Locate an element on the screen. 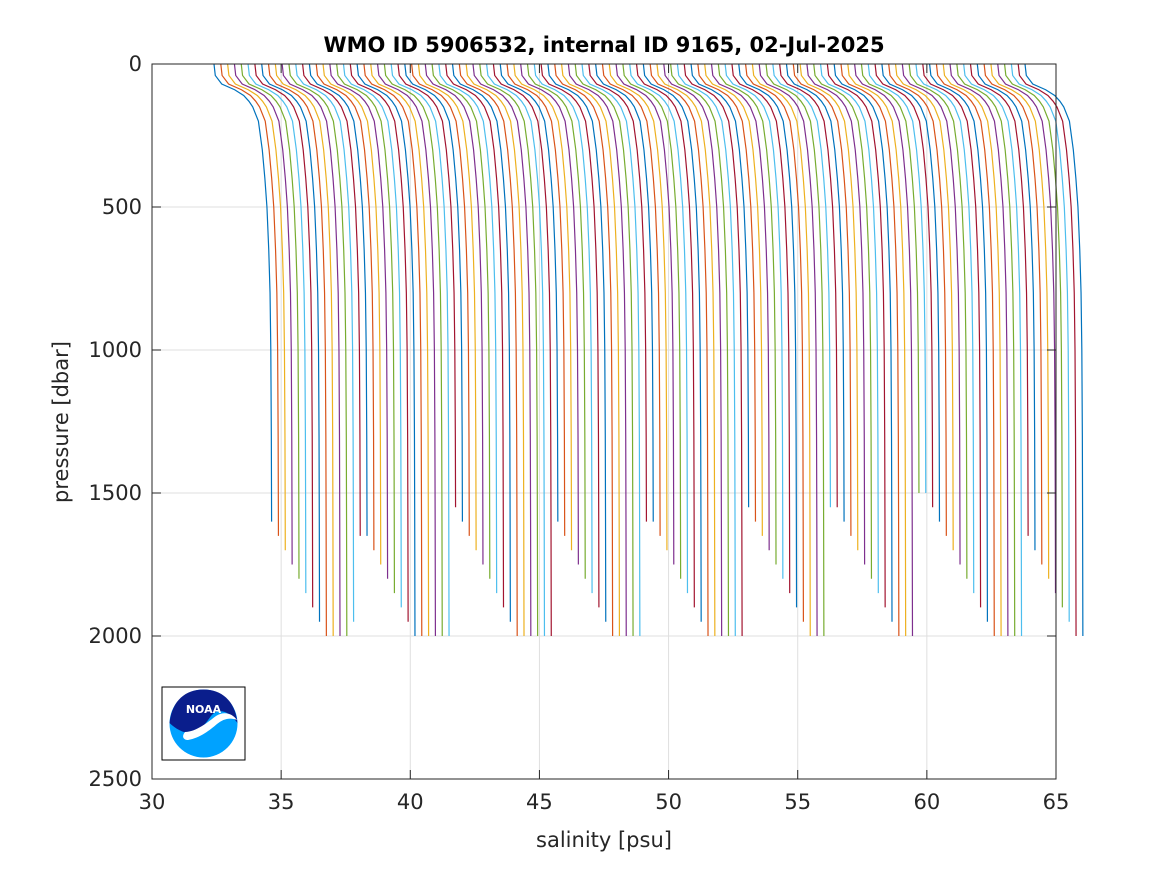 The width and height of the screenshot is (1167, 875). logo-text: NOAA is located at coordinates (204, 709).